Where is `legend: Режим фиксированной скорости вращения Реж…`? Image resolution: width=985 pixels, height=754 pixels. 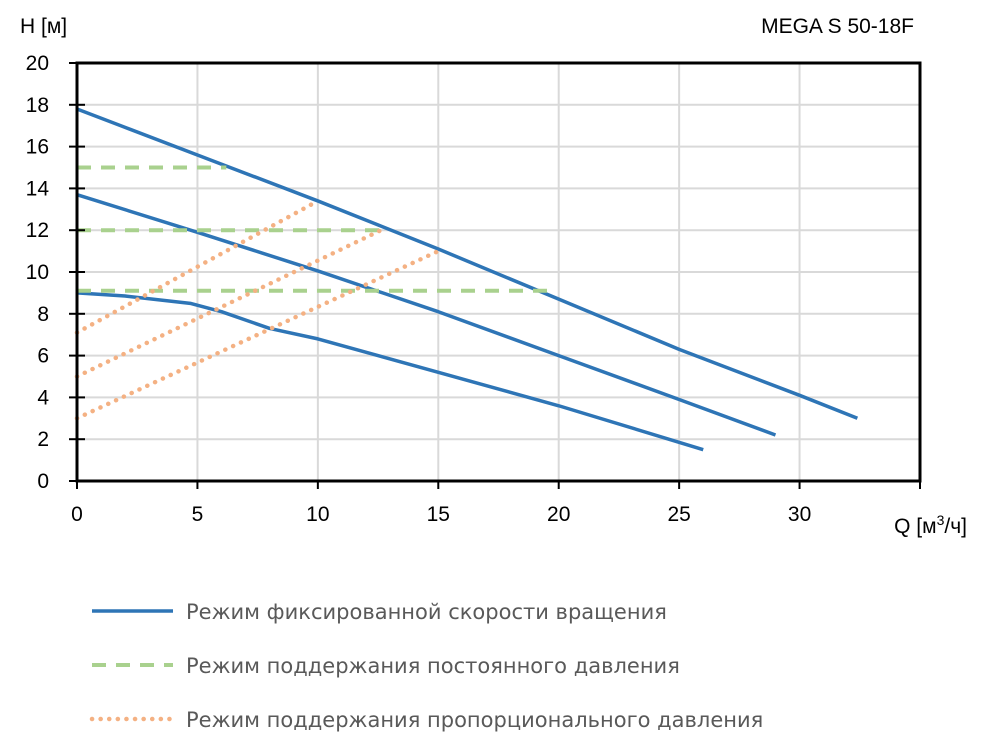
legend: Режим фиксированной скорости вращения Реж… is located at coordinates (426, 666).